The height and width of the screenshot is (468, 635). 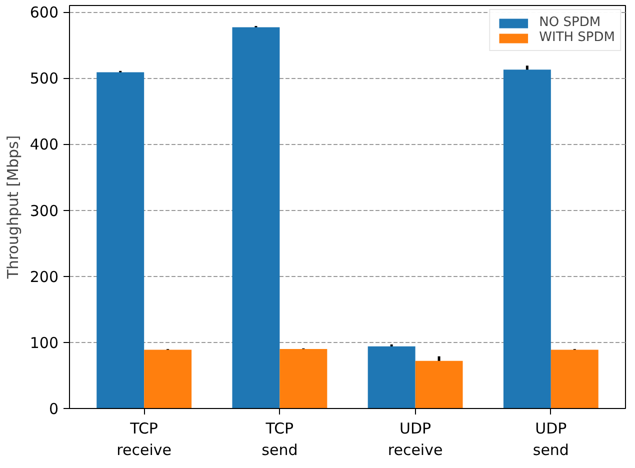 What do you see at coordinates (53, 409) in the screenshot?
I see `y-tick-label: 0` at bounding box center [53, 409].